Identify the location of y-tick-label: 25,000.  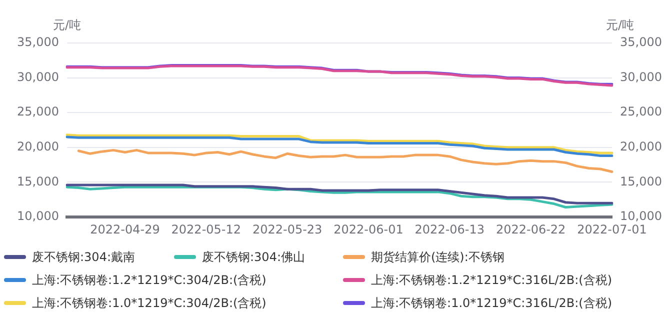
(38, 111).